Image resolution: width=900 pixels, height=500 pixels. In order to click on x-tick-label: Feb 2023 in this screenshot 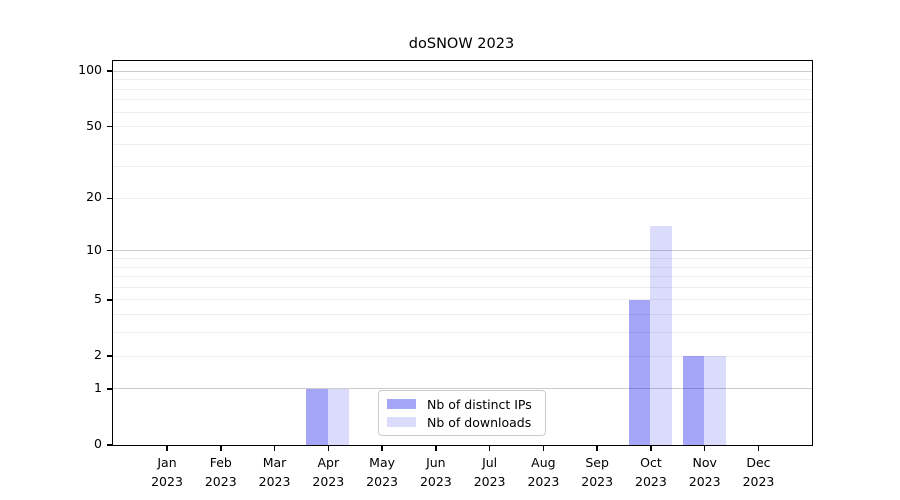, I will do `click(221, 472)`.